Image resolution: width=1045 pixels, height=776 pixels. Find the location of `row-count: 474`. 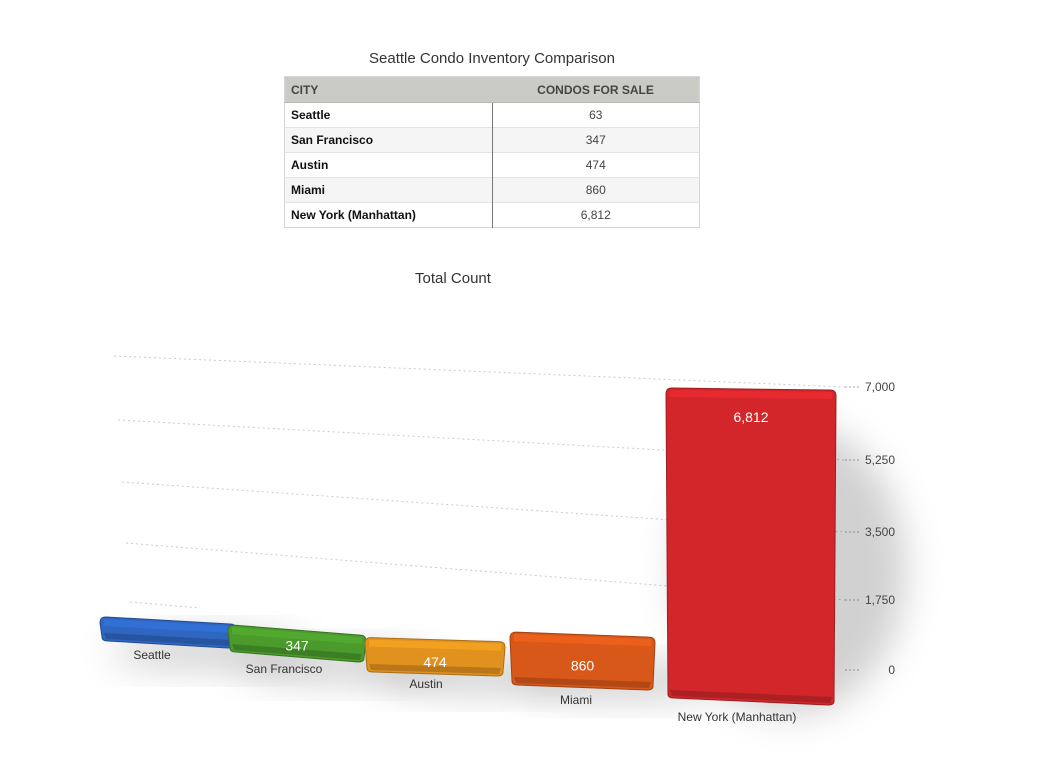

row-count: 474 is located at coordinates (596, 165).